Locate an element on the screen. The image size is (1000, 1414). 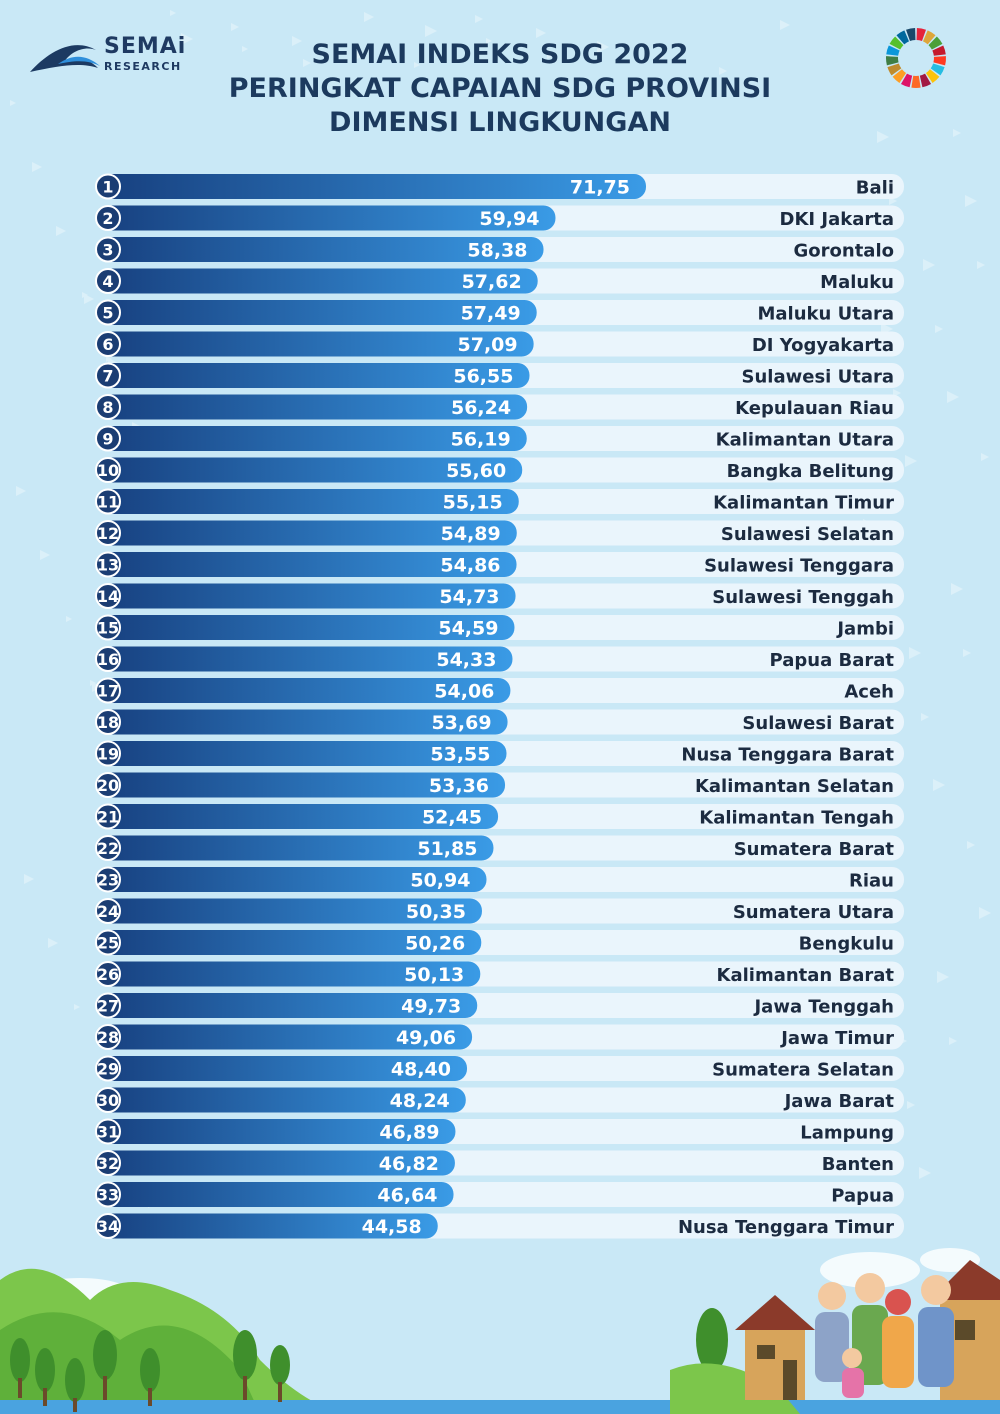
province-label: Lampung is located at coordinates (847, 1133).